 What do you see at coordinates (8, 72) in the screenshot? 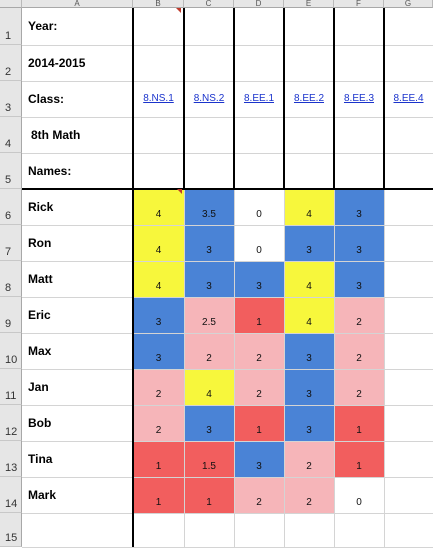
I see `row-number: 2` at bounding box center [8, 72].